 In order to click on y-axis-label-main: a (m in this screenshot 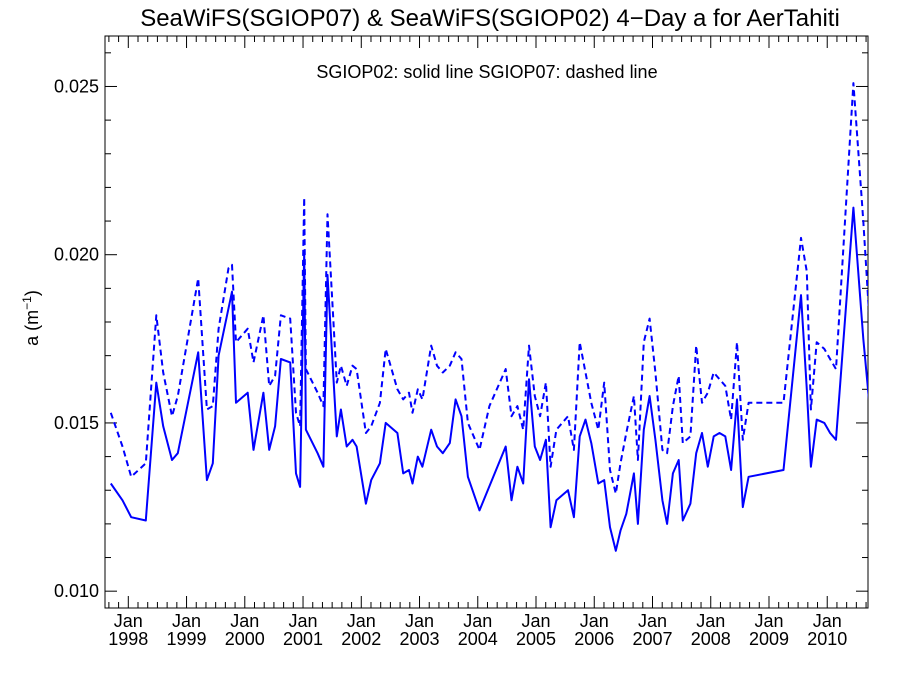, I will do `click(32, 328)`.